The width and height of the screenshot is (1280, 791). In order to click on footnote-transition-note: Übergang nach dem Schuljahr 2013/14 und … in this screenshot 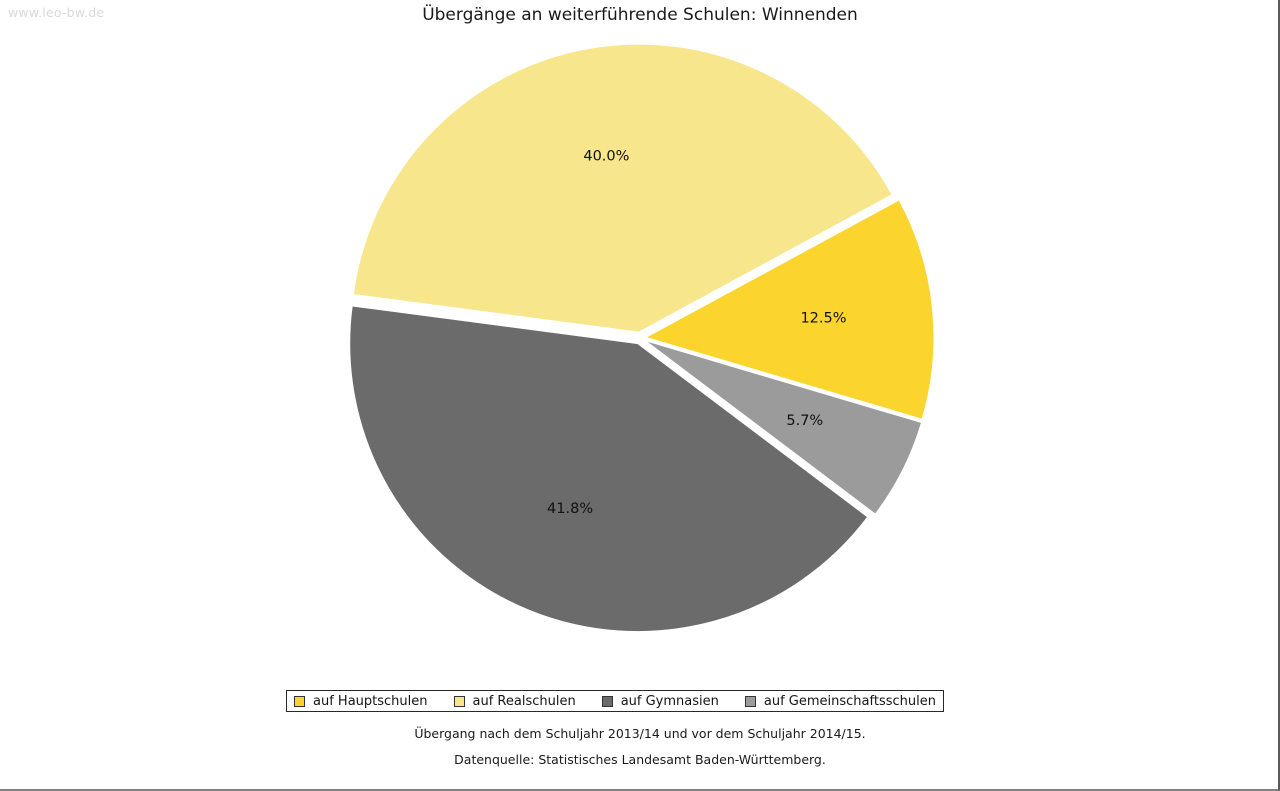, I will do `click(640, 733)`.